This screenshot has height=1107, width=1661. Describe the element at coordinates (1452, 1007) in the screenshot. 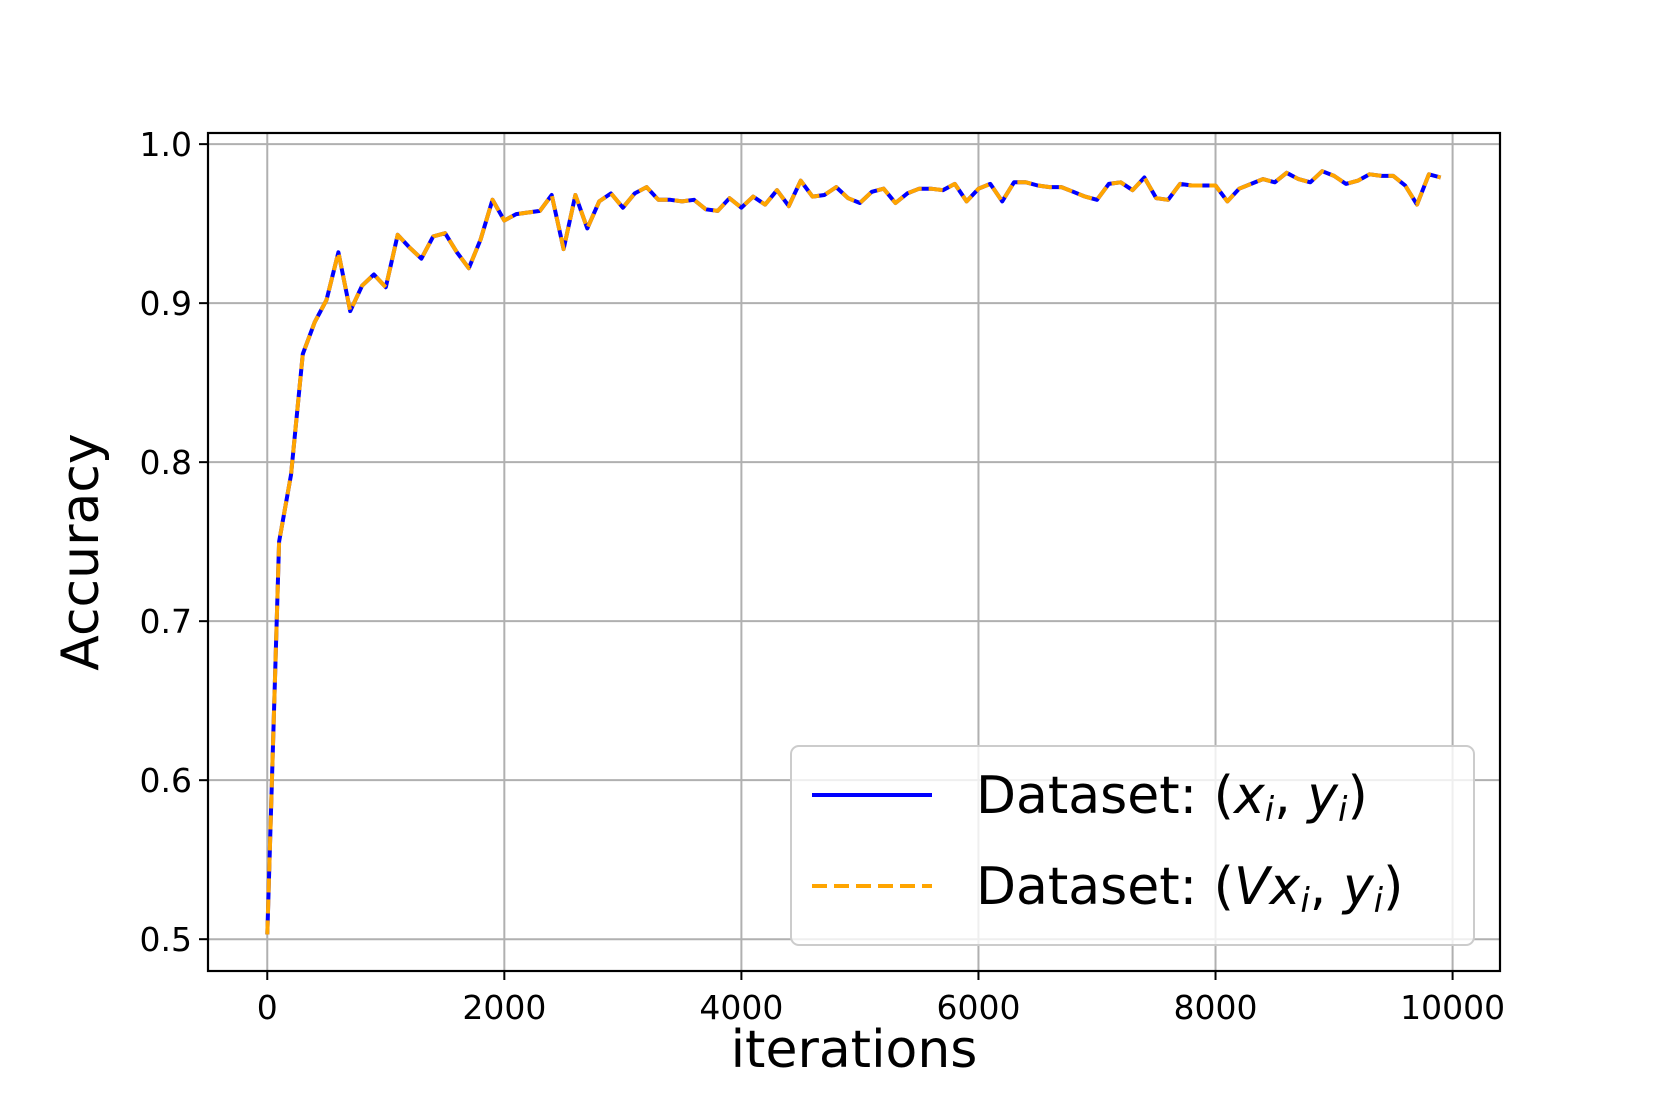

I see `x-tick-label: 10000` at that location.